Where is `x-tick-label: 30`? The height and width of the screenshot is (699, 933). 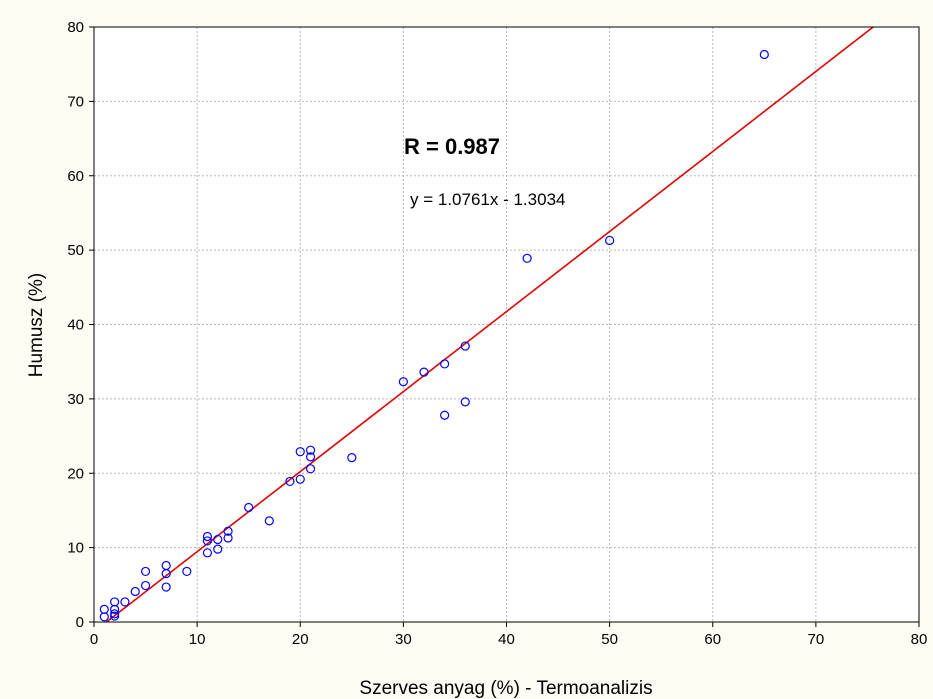 x-tick-label: 30 is located at coordinates (403, 639).